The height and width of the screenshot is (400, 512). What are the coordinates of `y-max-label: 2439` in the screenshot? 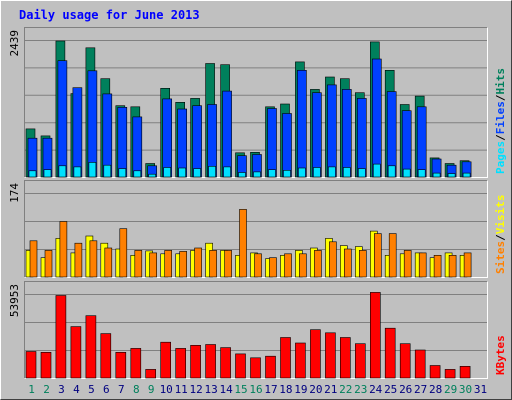 It's located at (14, 43).